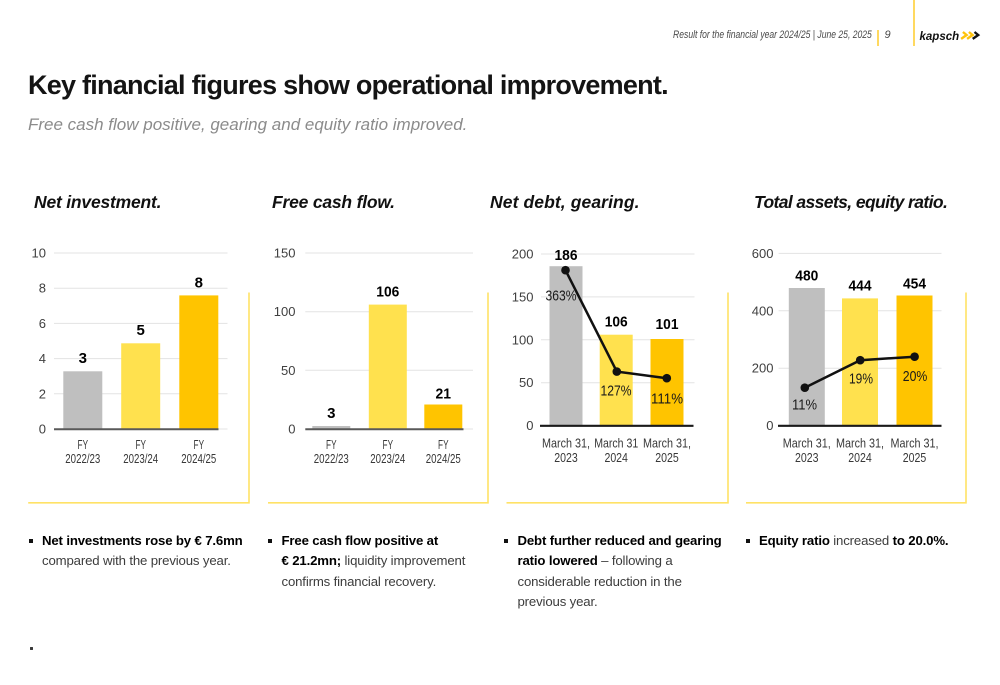  Describe the element at coordinates (561, 296) in the screenshot. I see `svg-text: 363%` at that location.